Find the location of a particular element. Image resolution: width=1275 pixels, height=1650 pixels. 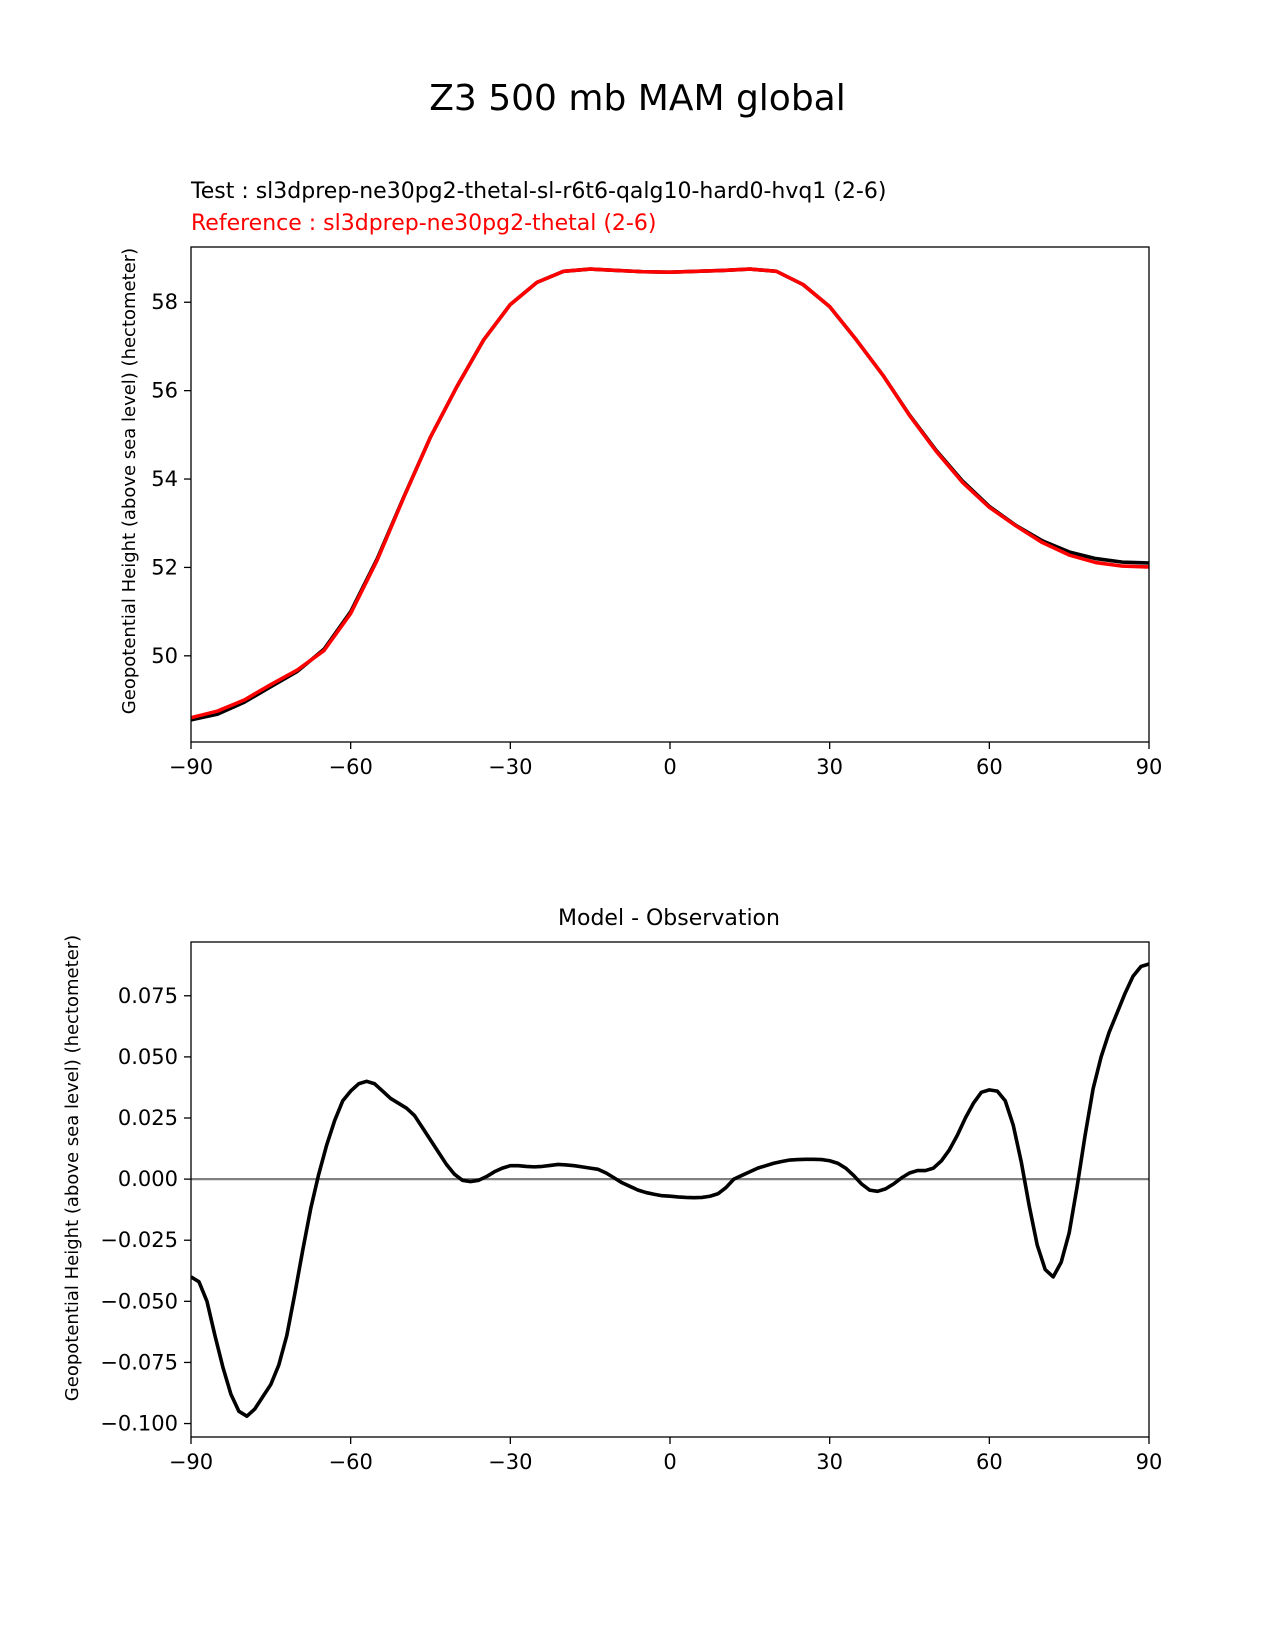

bottom-x-tick-label: 90 is located at coordinates (1149, 1462).